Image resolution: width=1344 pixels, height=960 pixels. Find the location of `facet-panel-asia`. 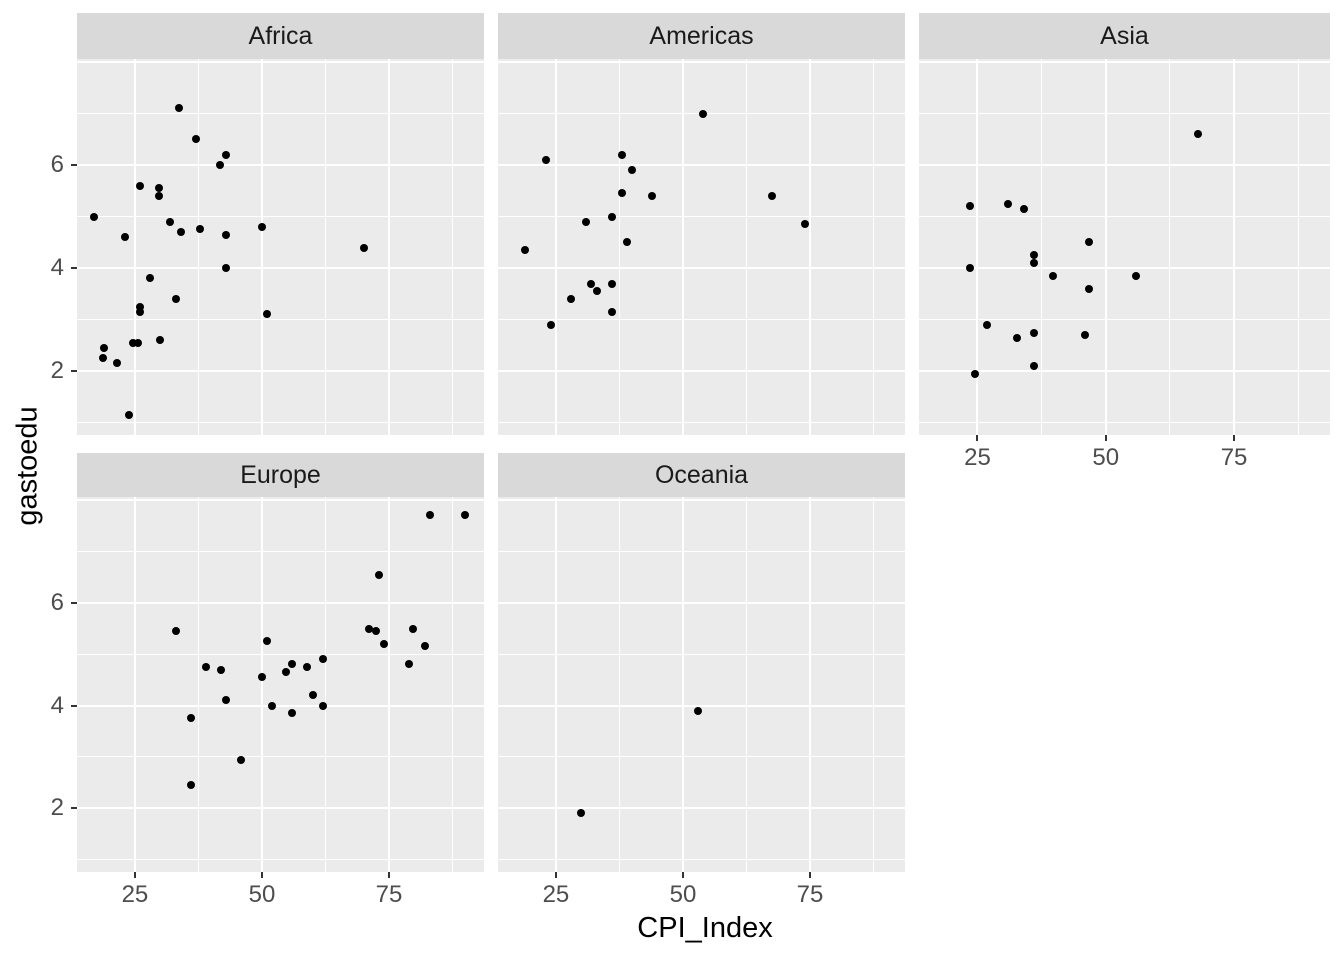

facet-panel-asia is located at coordinates (1124, 247).